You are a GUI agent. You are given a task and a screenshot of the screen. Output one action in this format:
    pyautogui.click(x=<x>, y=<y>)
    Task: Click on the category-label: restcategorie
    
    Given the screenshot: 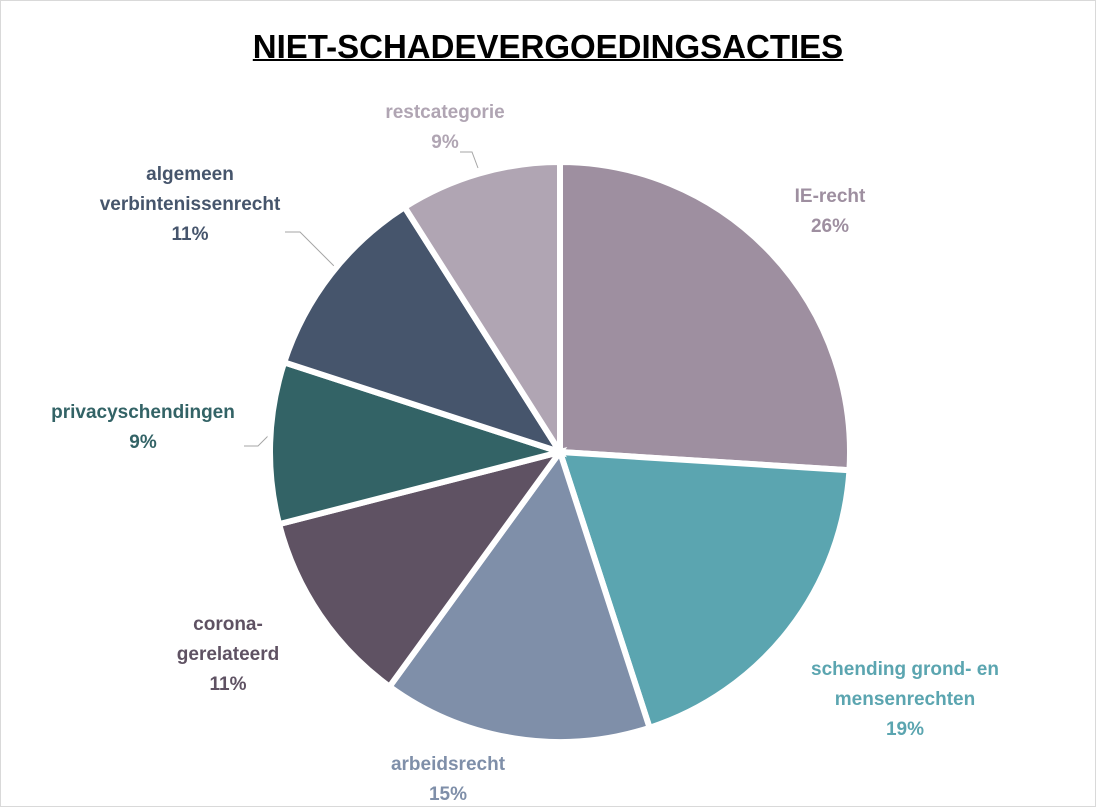 What is the action you would take?
    pyautogui.click(x=445, y=112)
    